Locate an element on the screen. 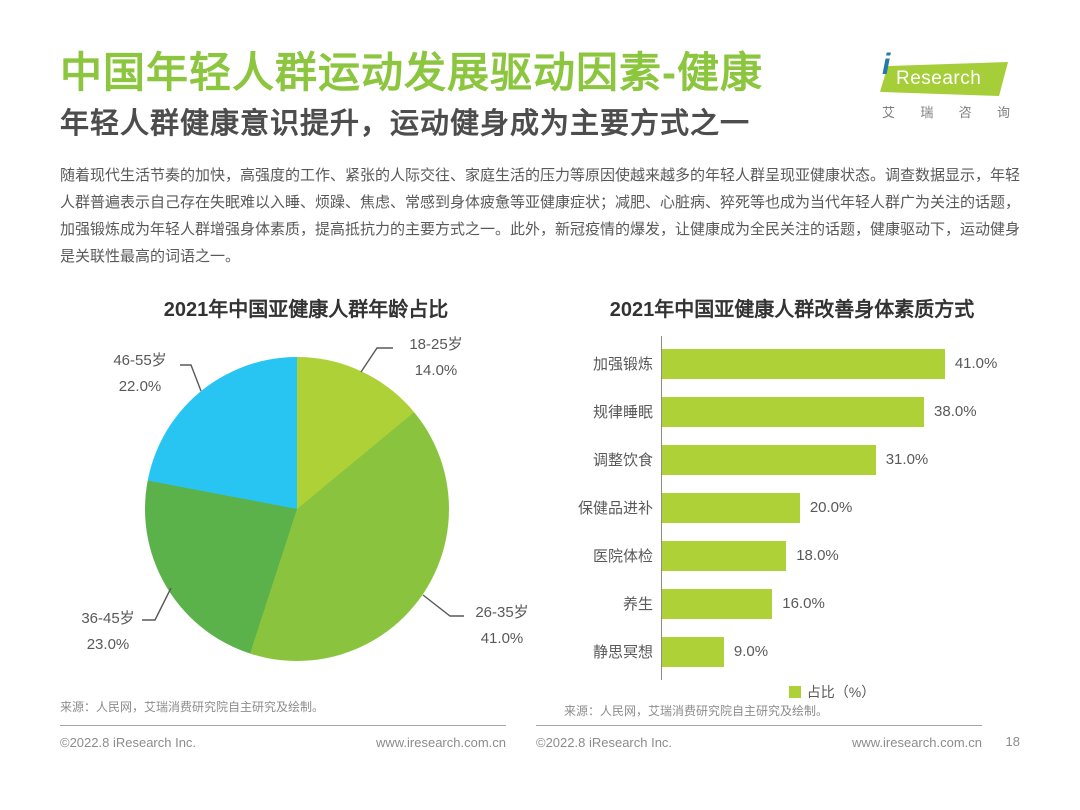  bar-category-label: 医院体检 is located at coordinates (622, 557).